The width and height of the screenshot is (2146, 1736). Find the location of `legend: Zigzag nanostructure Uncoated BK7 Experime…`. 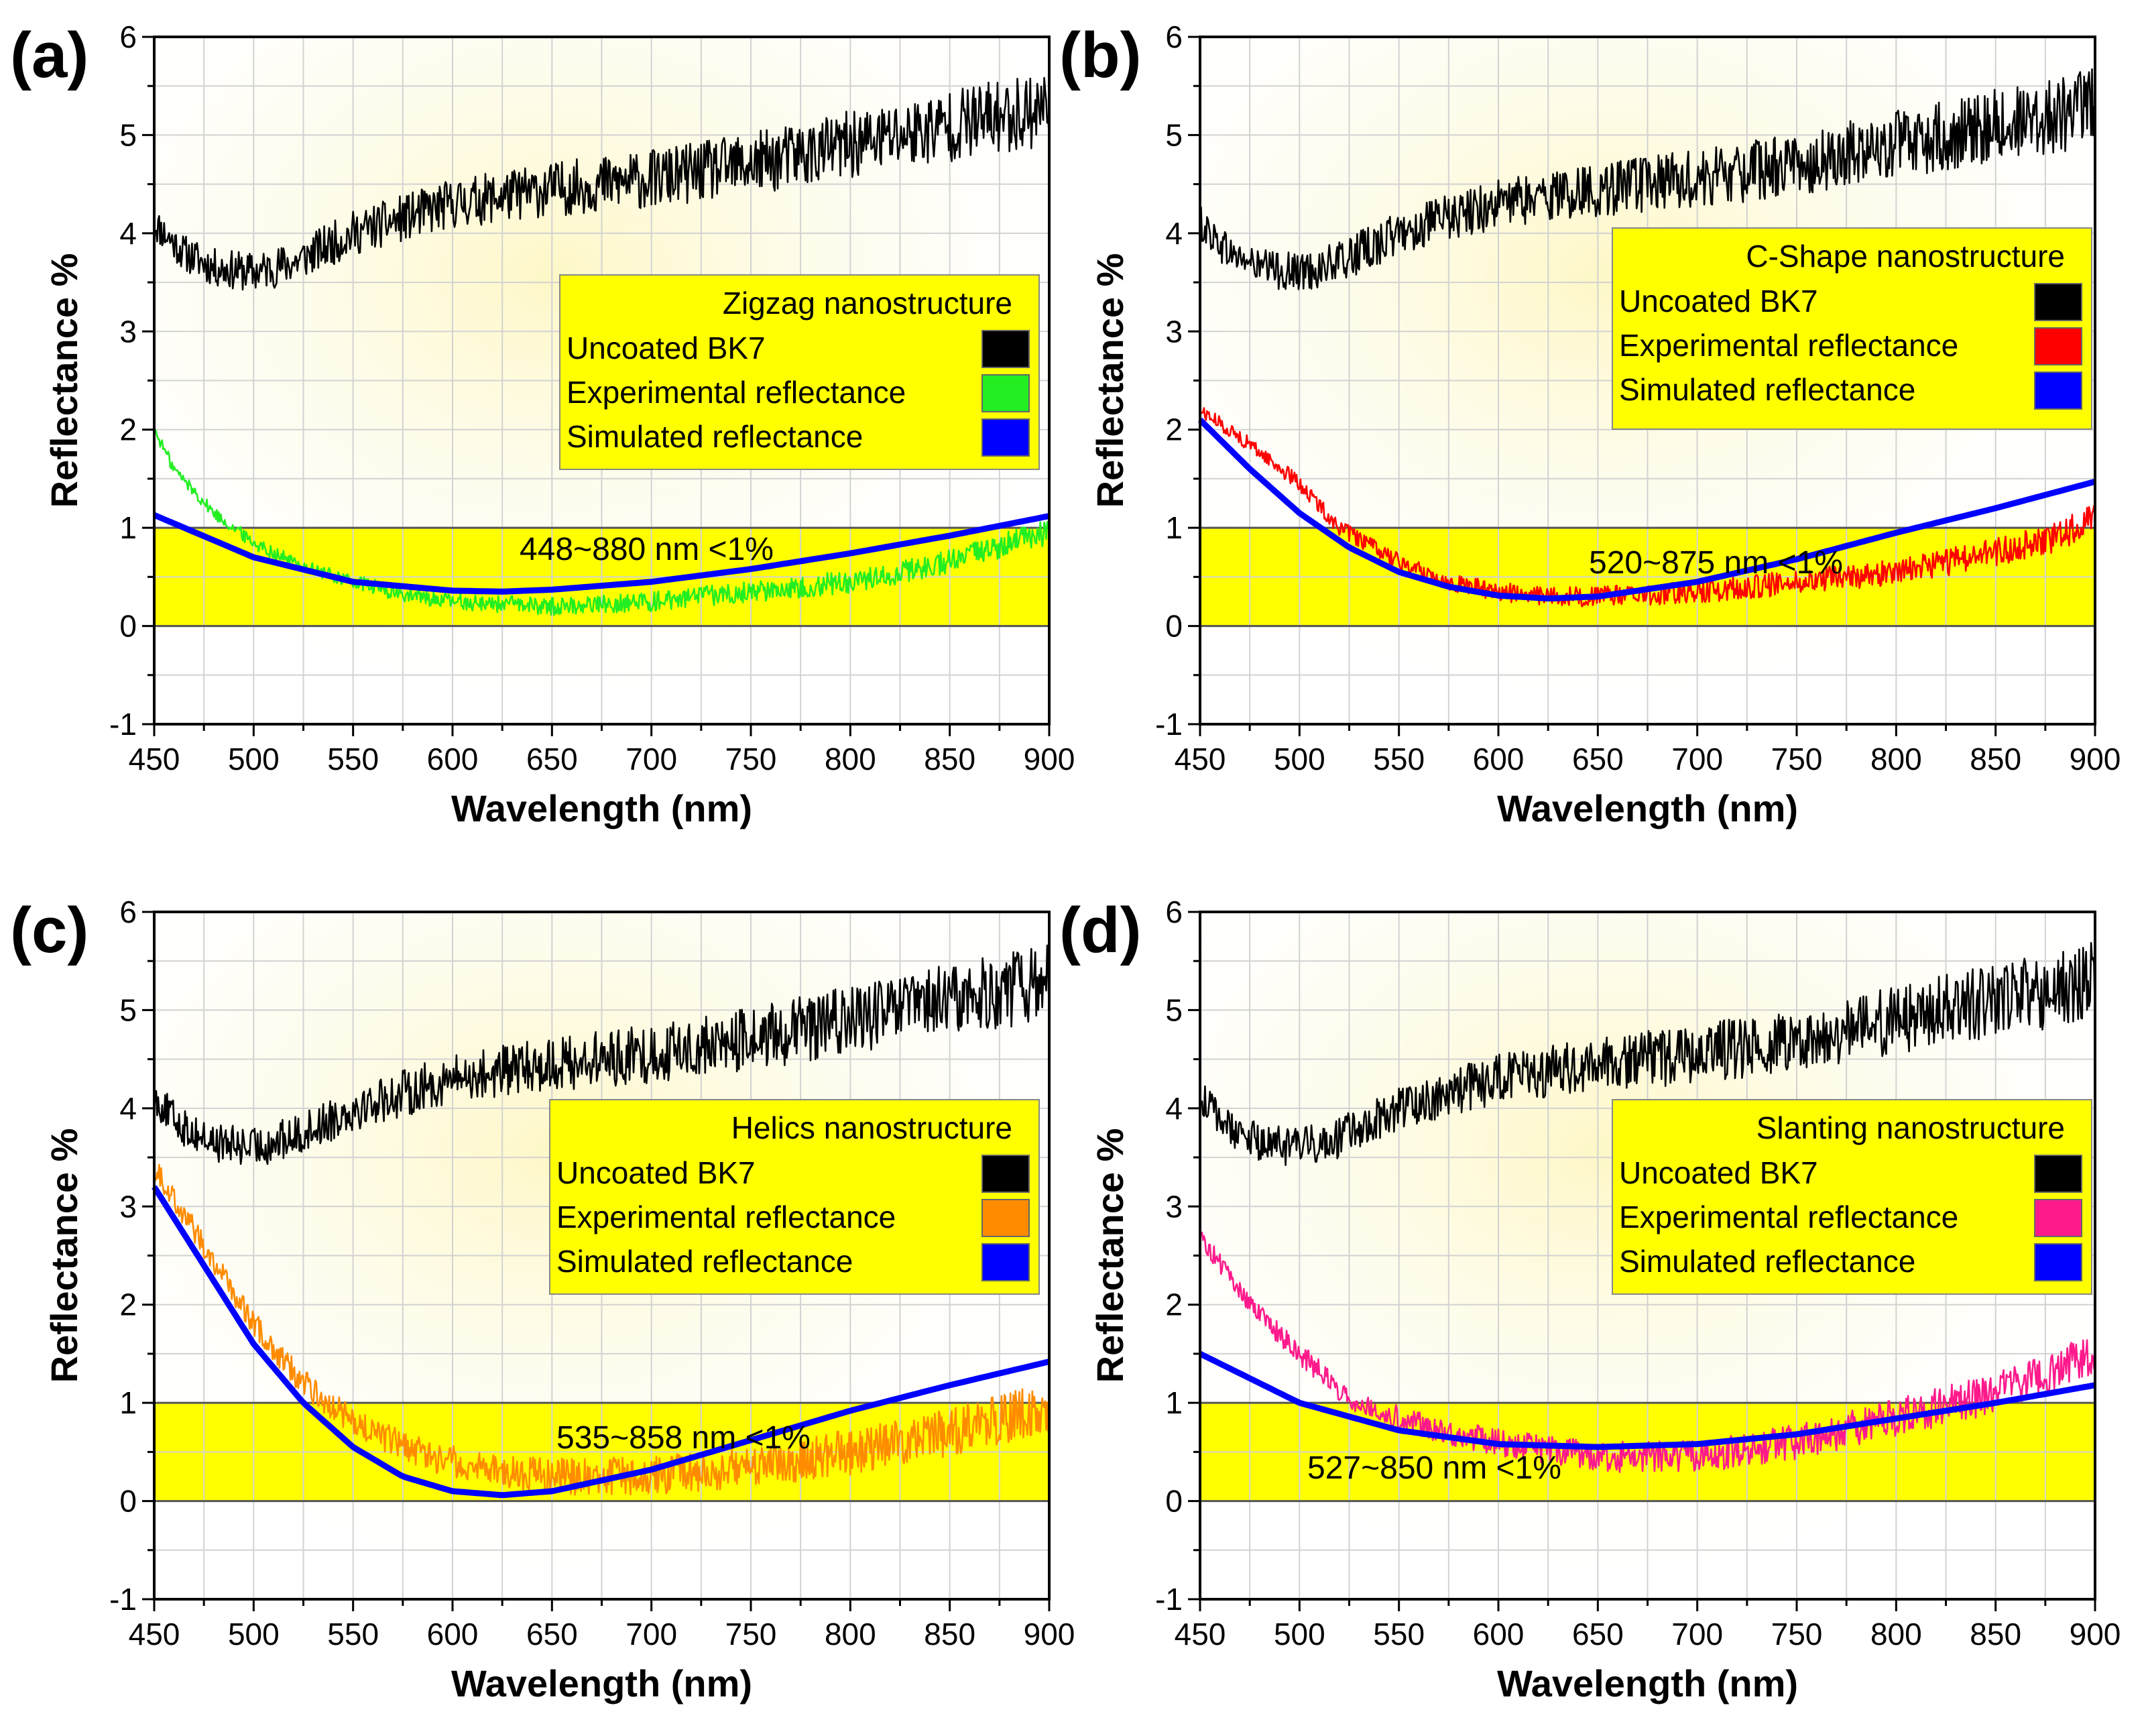

legend: Zigzag nanostructure Uncoated BK7 Experime… is located at coordinates (799, 372).